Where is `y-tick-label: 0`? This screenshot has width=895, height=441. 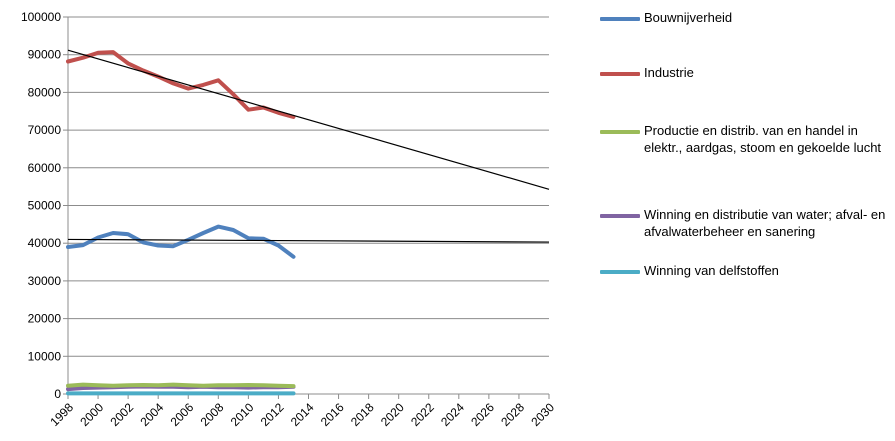 y-tick-label: 0 is located at coordinates (57, 394).